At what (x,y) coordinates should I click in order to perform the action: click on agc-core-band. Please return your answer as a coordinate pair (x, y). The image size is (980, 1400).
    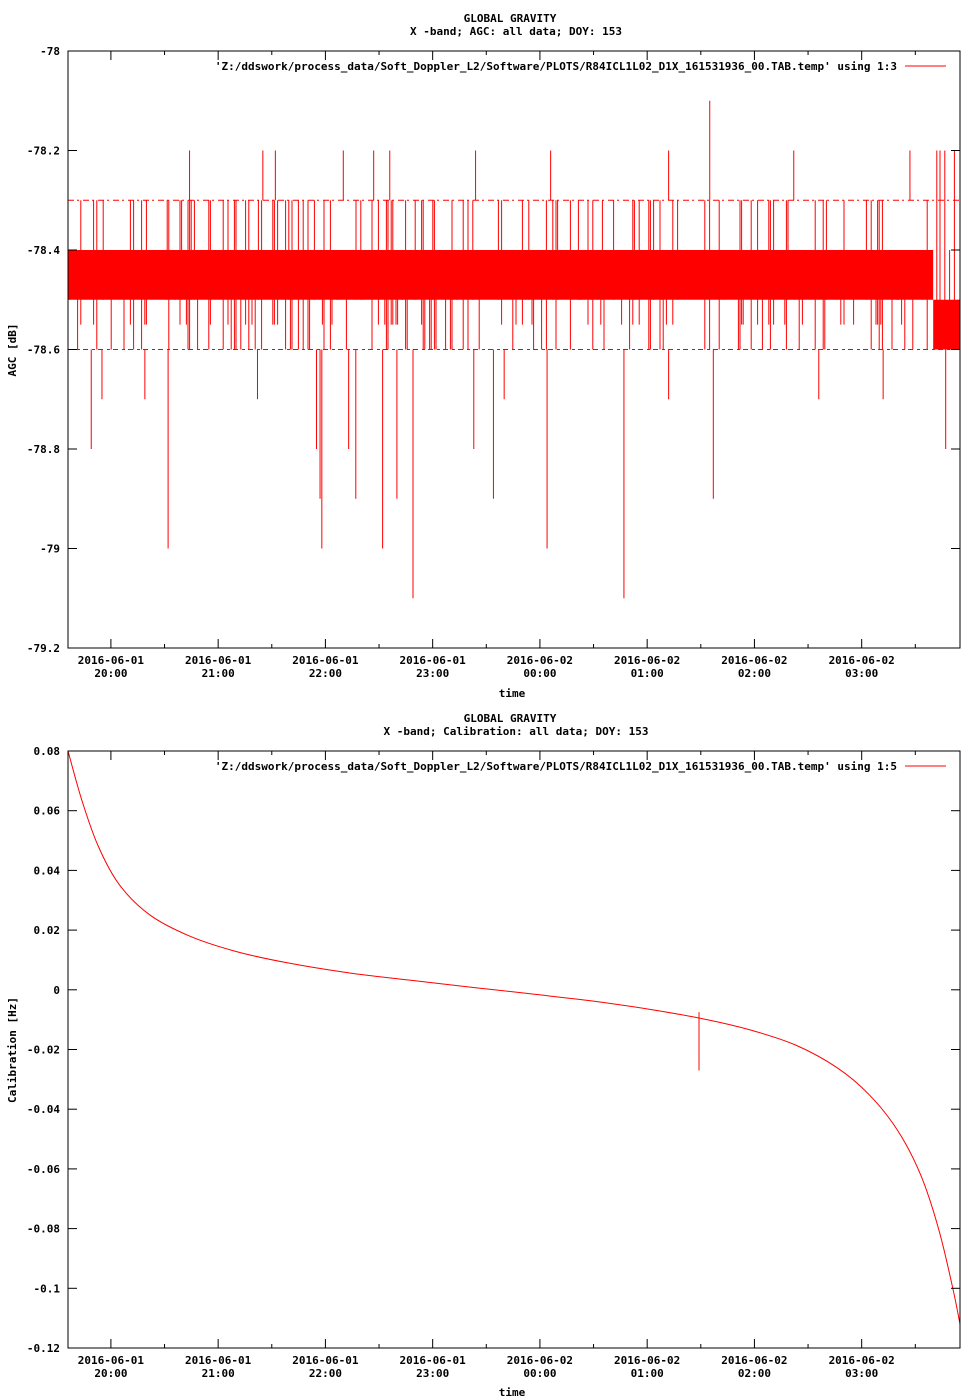
    Looking at the image, I should click on (501, 275).